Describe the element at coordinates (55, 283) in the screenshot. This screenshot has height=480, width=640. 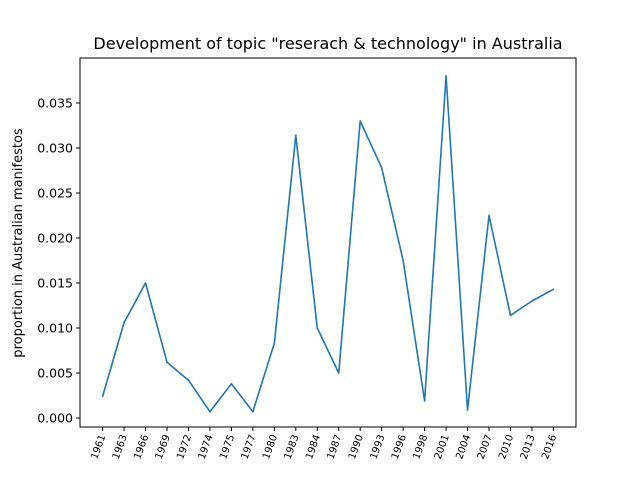
I see `y-tick-label: 0.015` at that location.